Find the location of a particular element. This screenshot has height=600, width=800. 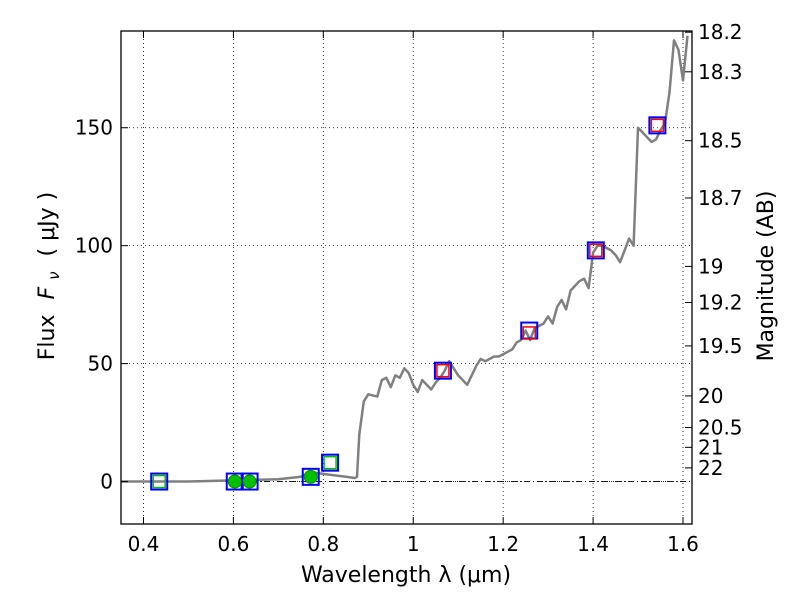

y-axis-label: Flux F ν ( μJy ) is located at coordinates (50, 276).